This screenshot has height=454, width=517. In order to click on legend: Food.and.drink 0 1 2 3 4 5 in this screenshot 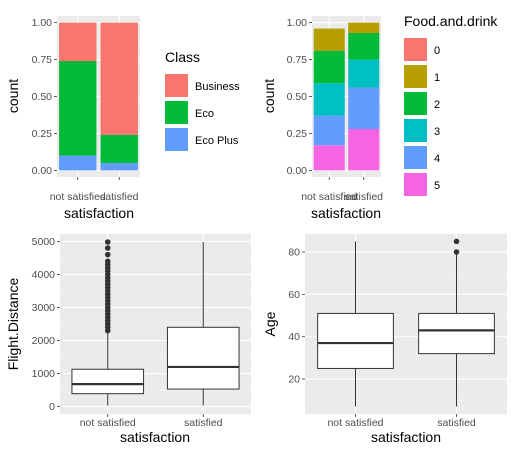, I will do `click(451, 104)`.